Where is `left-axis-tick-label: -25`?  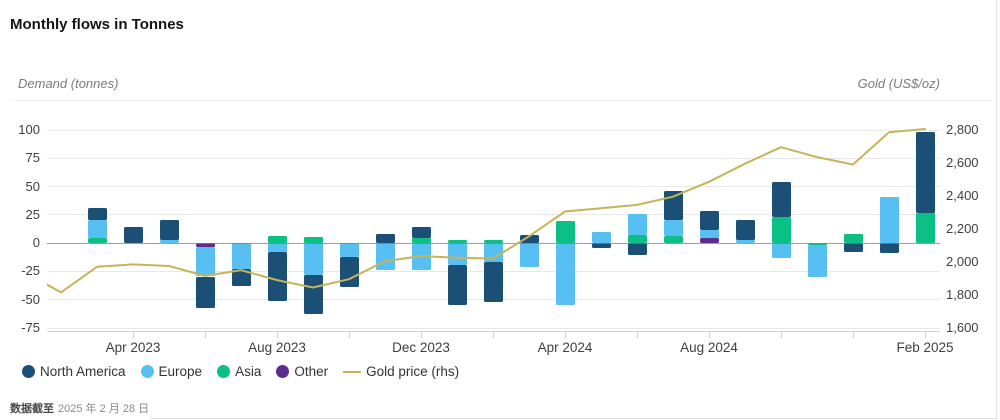 left-axis-tick-label: -25 is located at coordinates (30, 271).